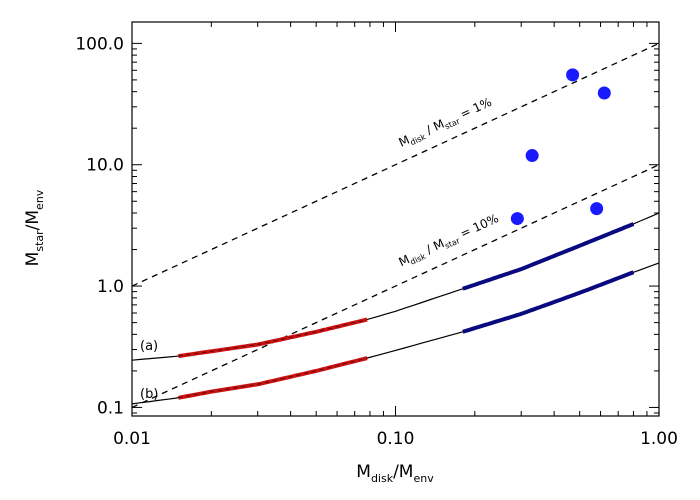  What do you see at coordinates (110, 287) in the screenshot?
I see `y-tick-label: 1.0` at bounding box center [110, 287].